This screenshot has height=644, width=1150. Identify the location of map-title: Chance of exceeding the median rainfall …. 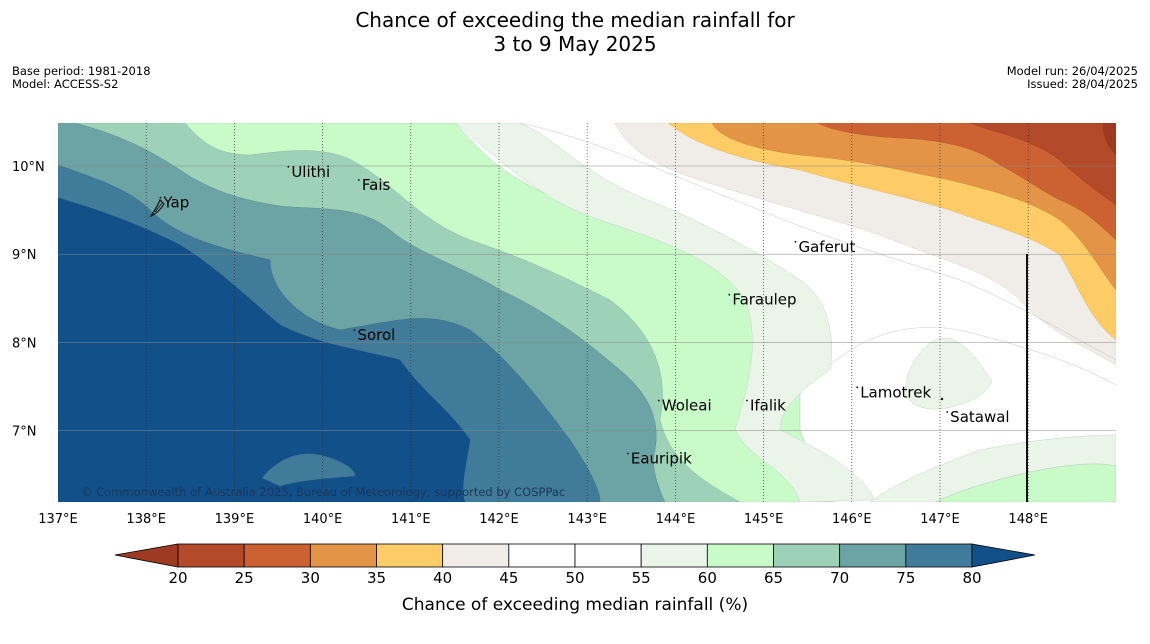
(575, 32).